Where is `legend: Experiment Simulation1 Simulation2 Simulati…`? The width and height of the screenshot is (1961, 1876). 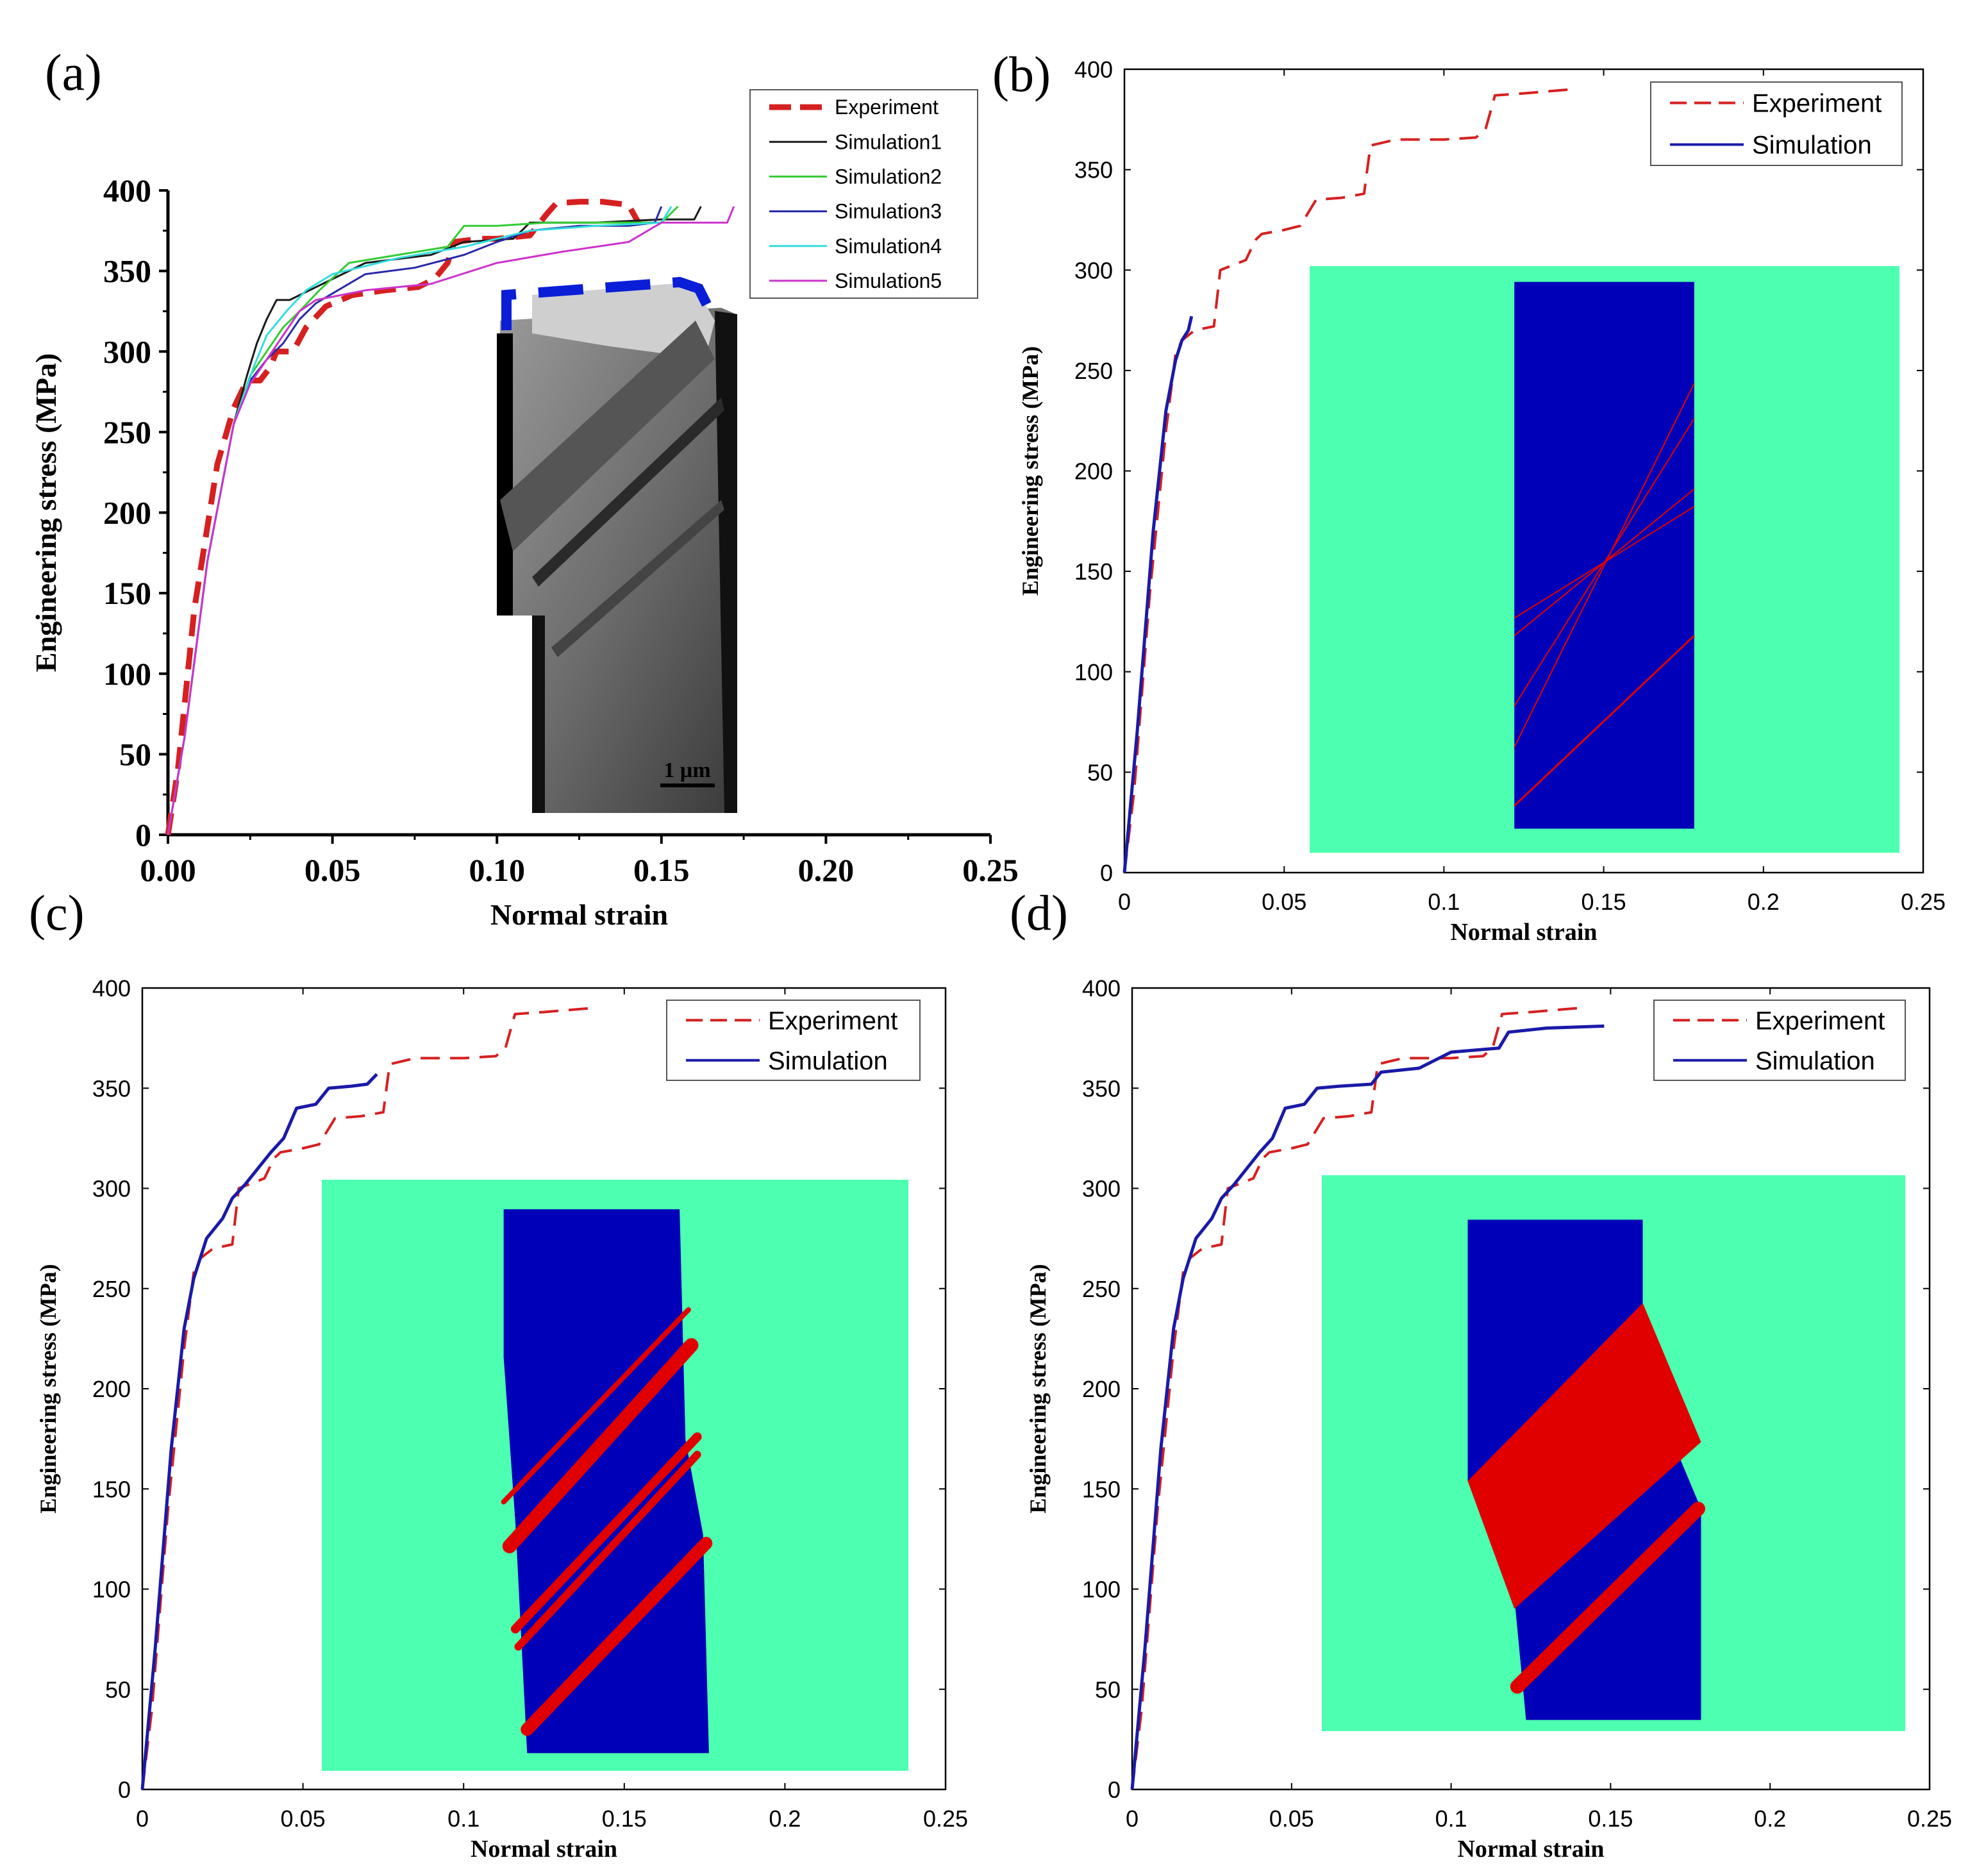
legend: Experiment Simulation1 Simulation2 Simulati… is located at coordinates (863, 194).